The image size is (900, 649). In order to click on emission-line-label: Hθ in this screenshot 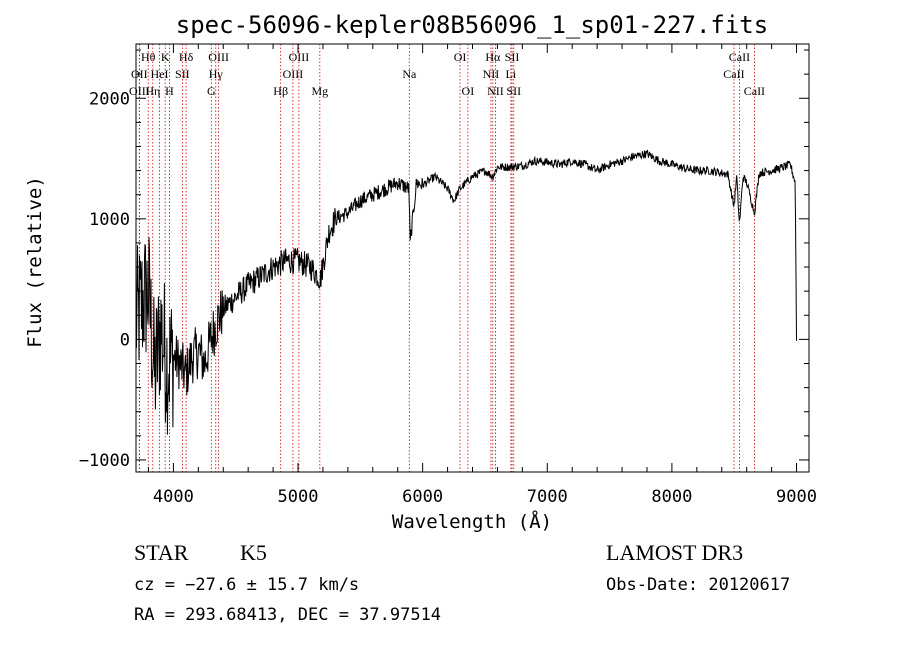, I will do `click(148, 57)`.